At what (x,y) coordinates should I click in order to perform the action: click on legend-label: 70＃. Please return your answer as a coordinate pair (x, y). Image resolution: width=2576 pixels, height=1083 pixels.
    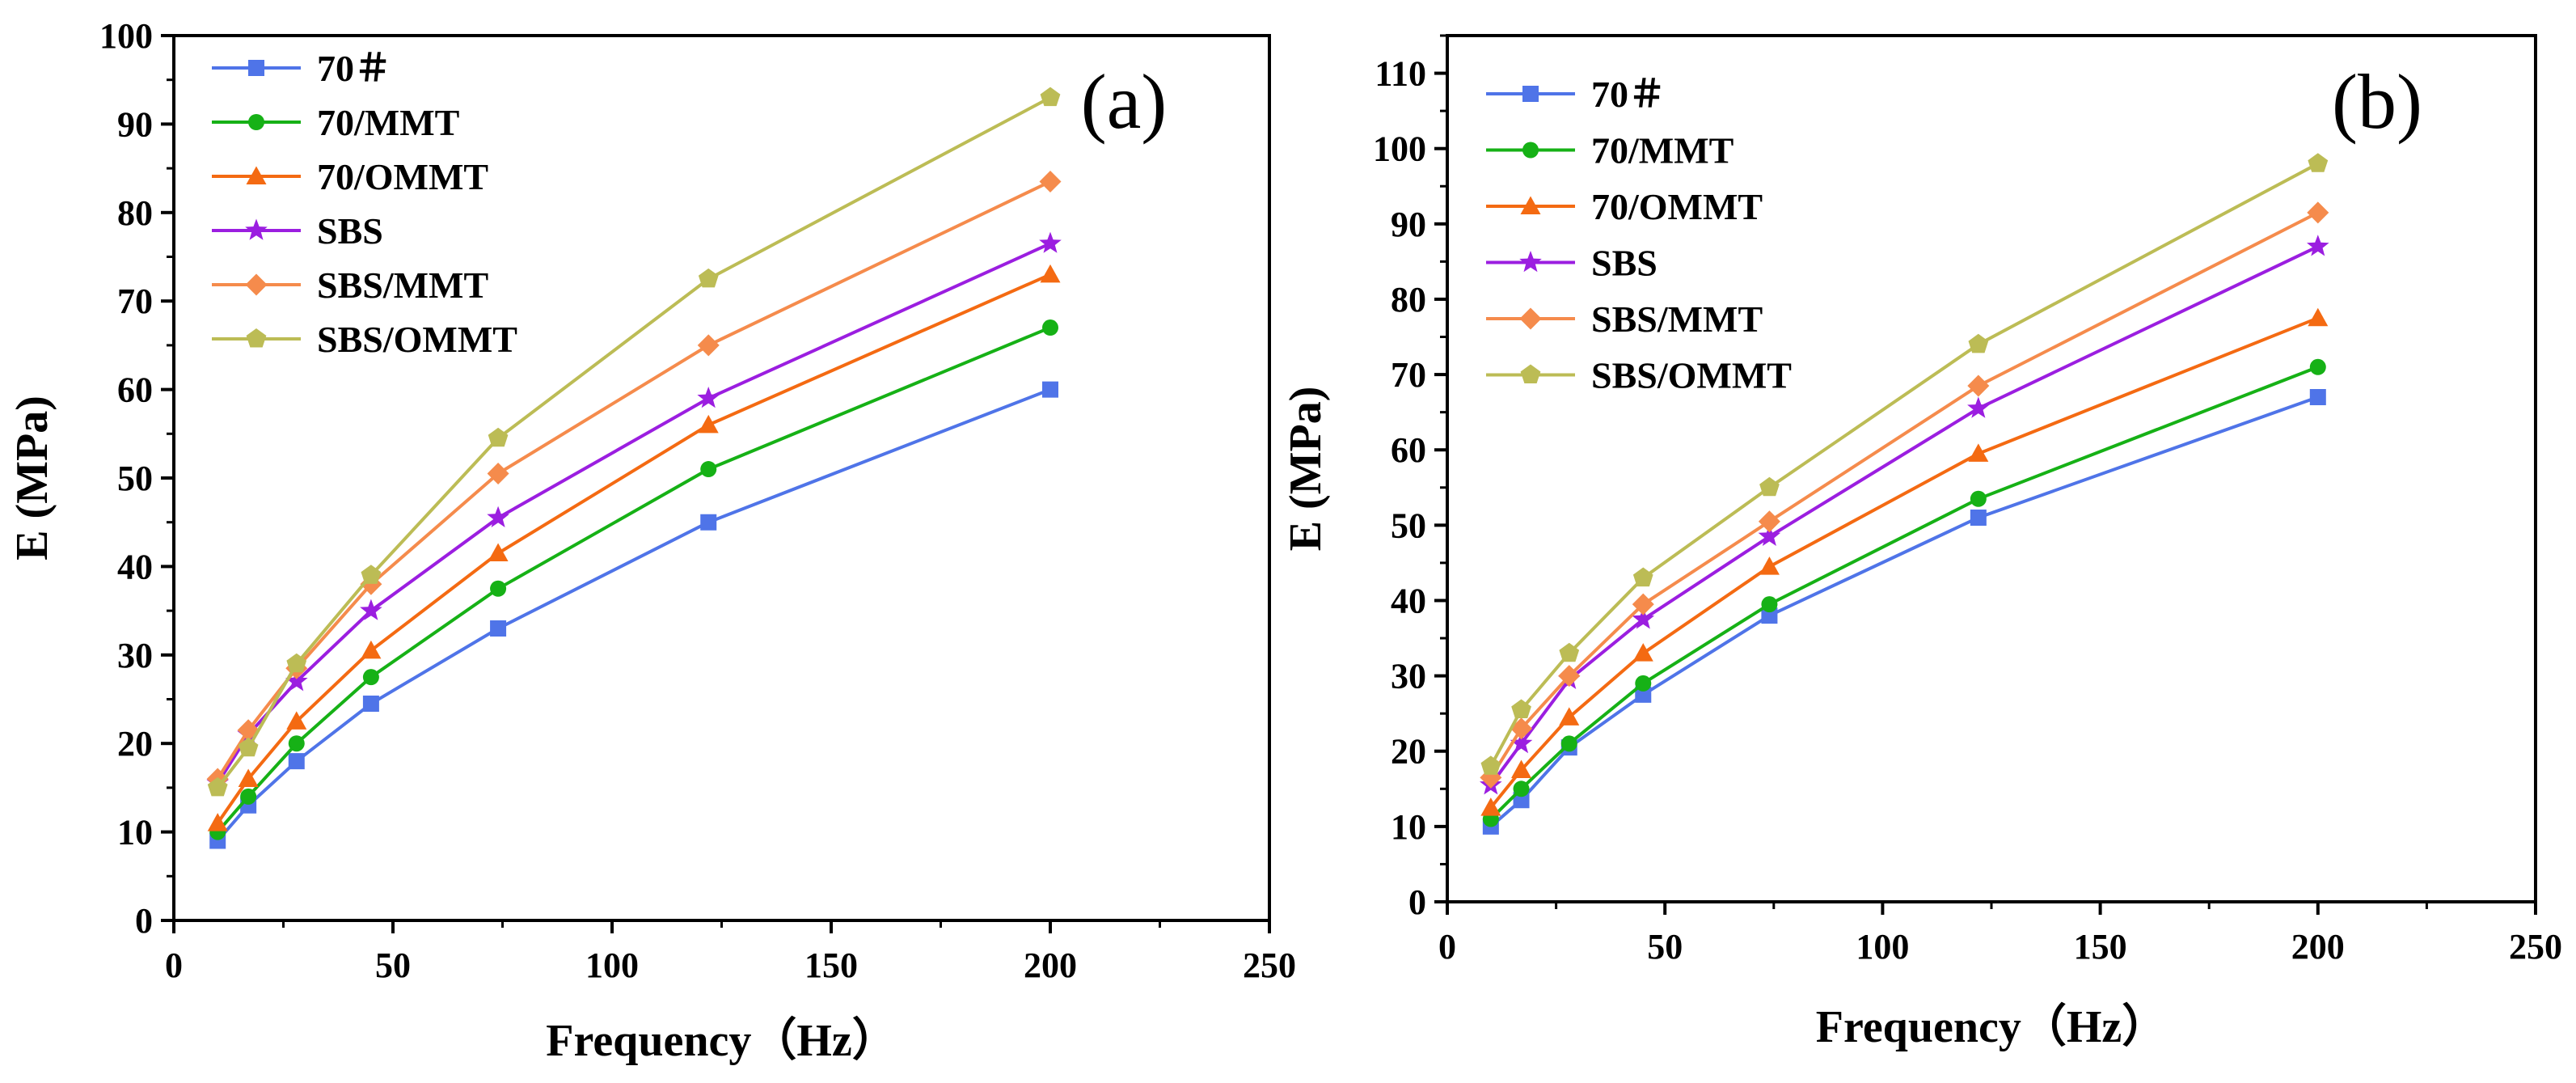
    Looking at the image, I should click on (354, 68).